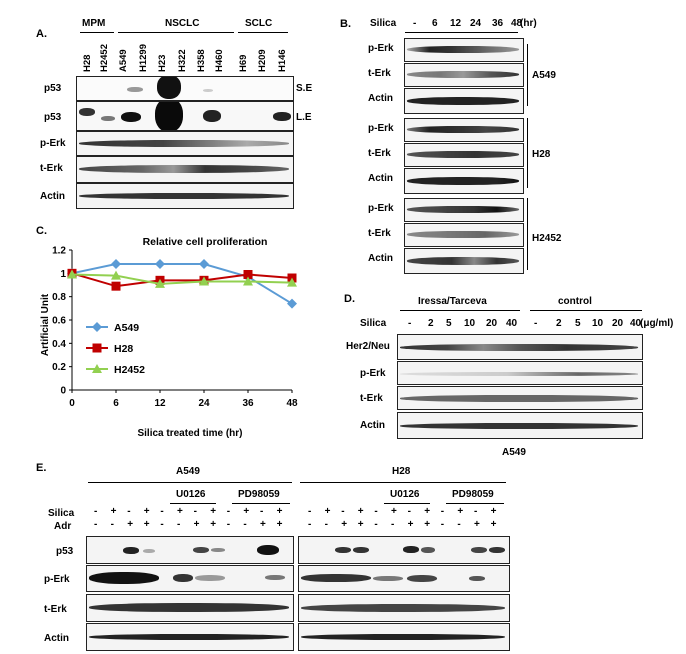  Describe the element at coordinates (512, 323) in the screenshot. I see `d-dose-label-iressa: 40` at that location.